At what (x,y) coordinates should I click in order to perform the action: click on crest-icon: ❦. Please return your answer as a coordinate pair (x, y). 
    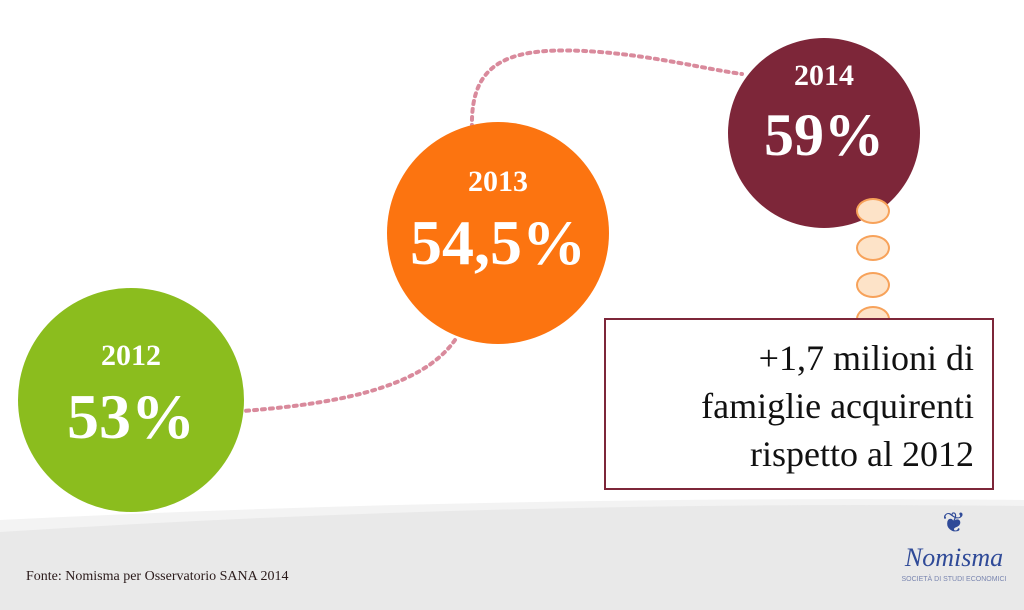
    Looking at the image, I should click on (954, 523).